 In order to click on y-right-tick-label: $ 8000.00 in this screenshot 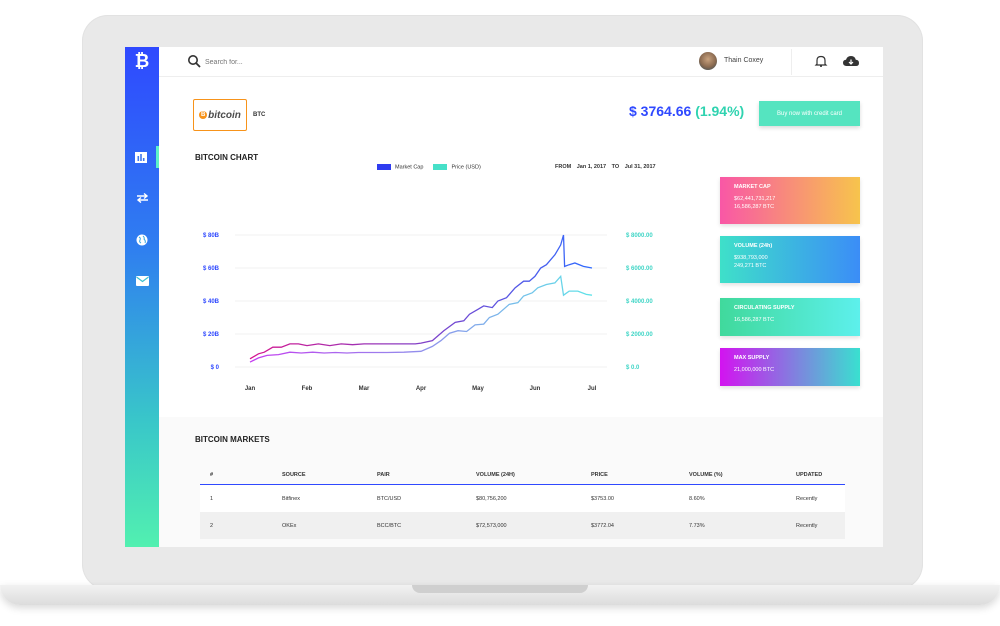, I will do `click(639, 236)`.